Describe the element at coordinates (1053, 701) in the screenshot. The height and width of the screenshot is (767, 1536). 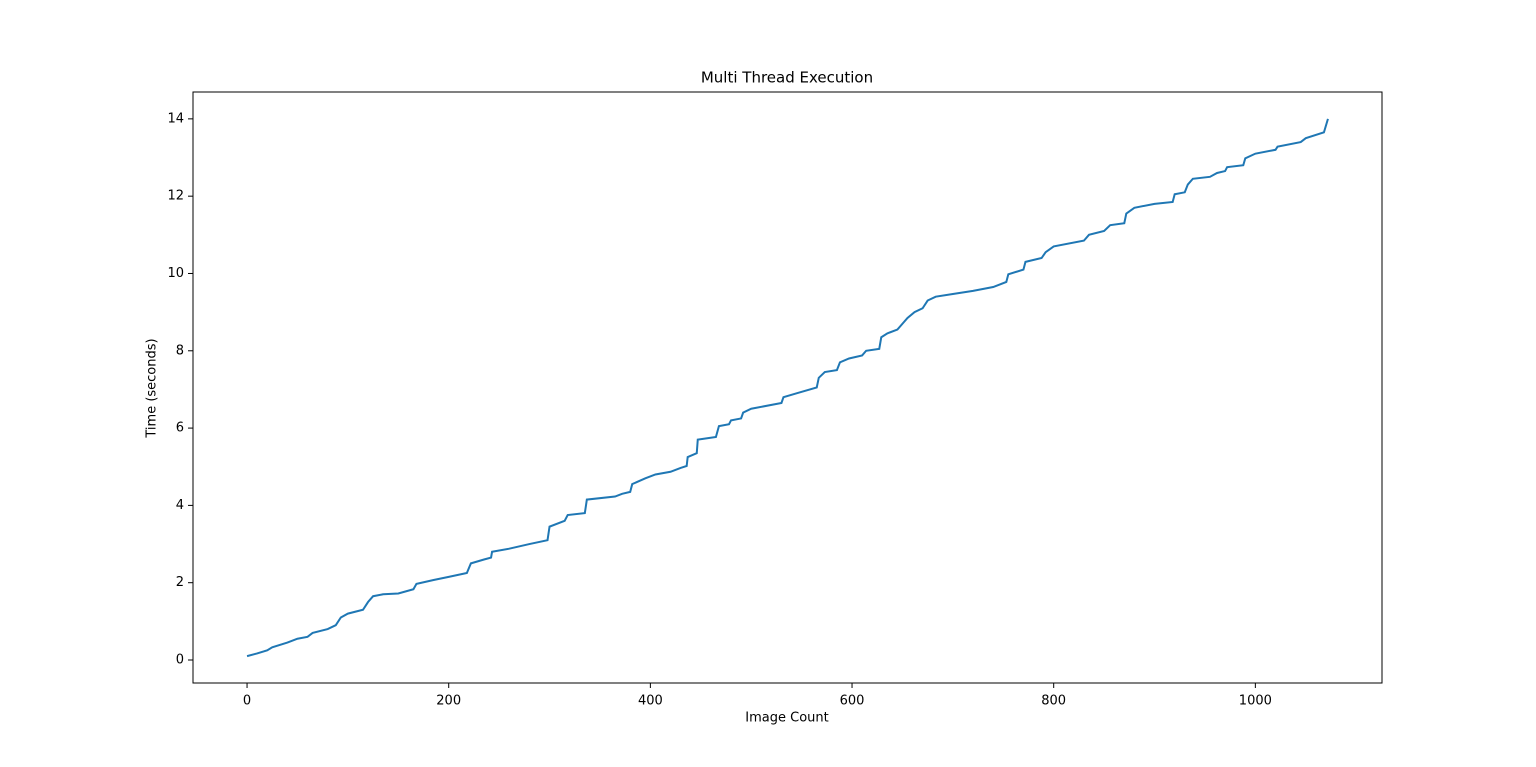
I see `x-tick-label: 800` at that location.